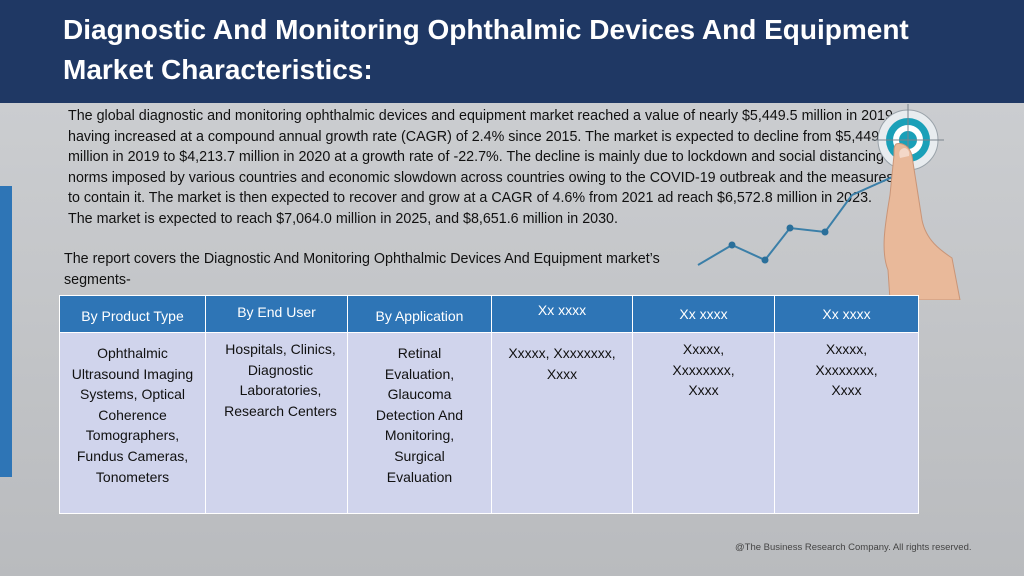 The height and width of the screenshot is (576, 1024). Describe the element at coordinates (6, 331) in the screenshot. I see `accent-bar` at that location.